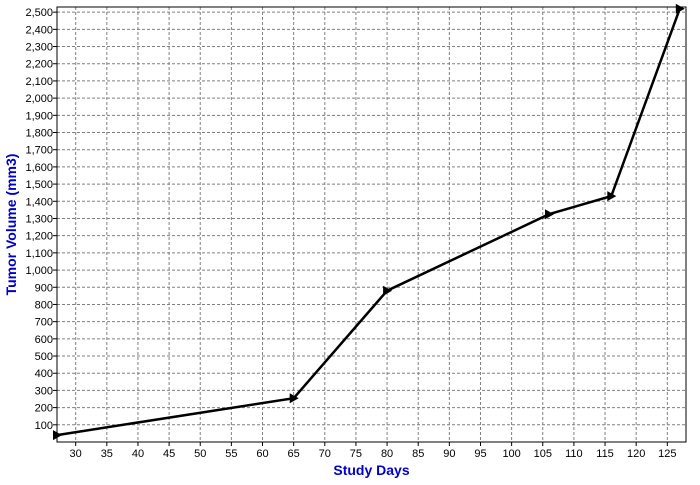 This screenshot has height=485, width=700. Describe the element at coordinates (39, 202) in the screenshot. I see `y-tick-label: 1,400` at that location.